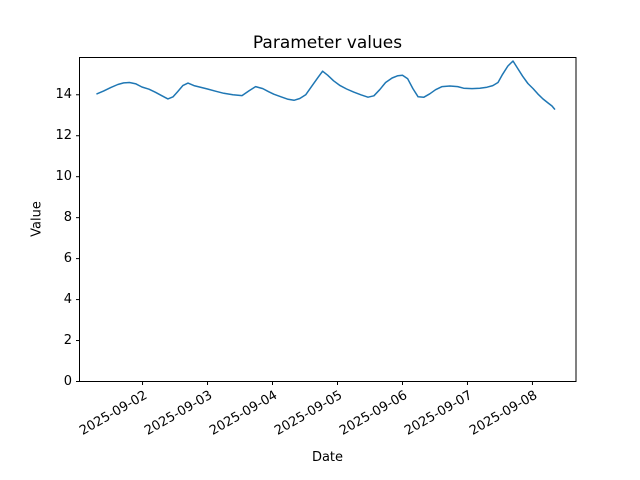  Describe the element at coordinates (327, 457) in the screenshot. I see `x-axis-label: Date` at that location.